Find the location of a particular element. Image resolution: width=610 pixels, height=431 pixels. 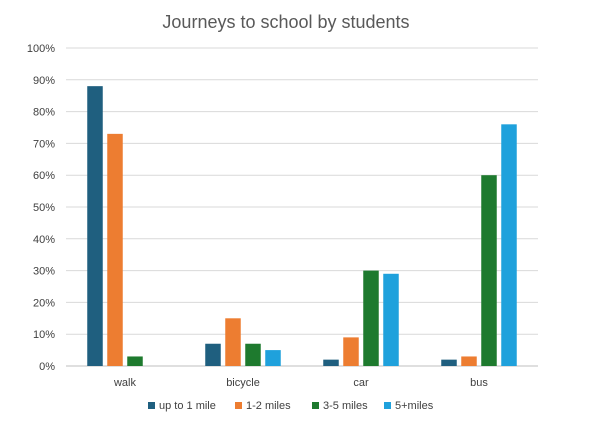

y-tick-label: 50% is located at coordinates (44, 208).